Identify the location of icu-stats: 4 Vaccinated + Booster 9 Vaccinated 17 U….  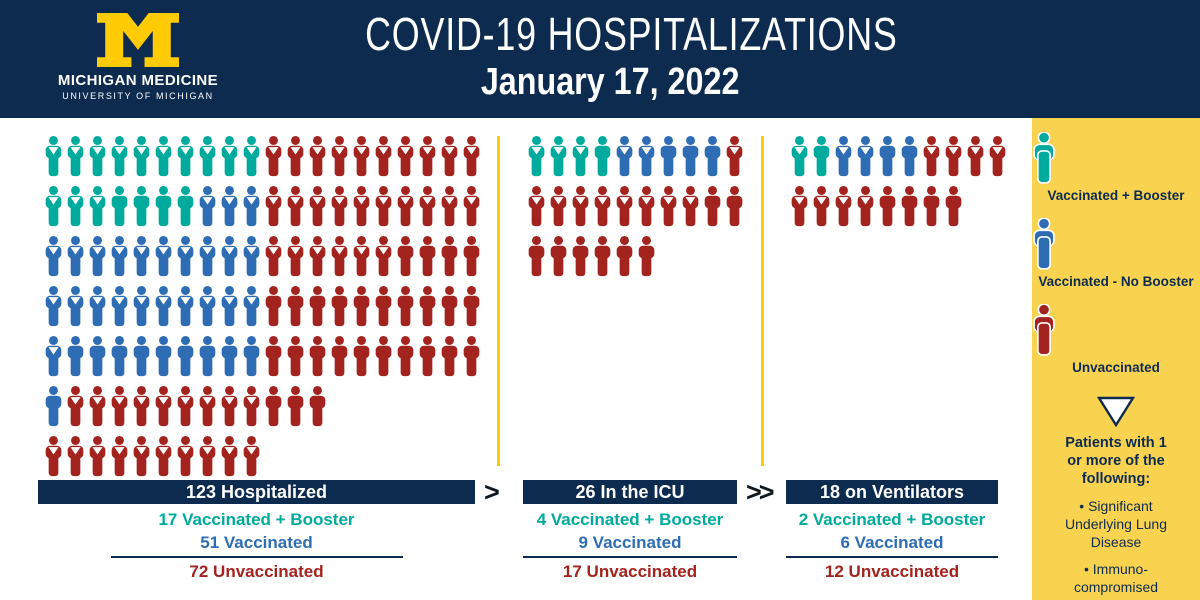
(630, 545).